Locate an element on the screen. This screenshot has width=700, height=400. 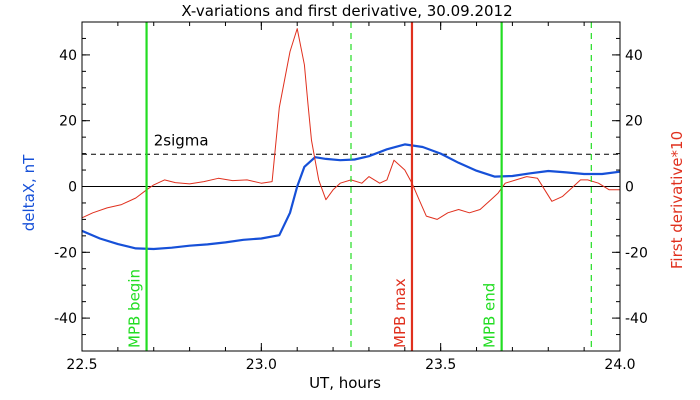
x-tick-label: 24.0 is located at coordinates (619, 365).